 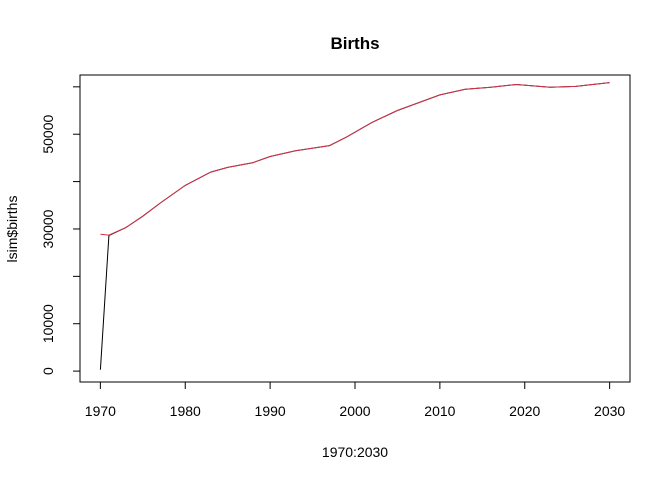 I want to click on x-tick-label: 2020, so click(x=524, y=411).